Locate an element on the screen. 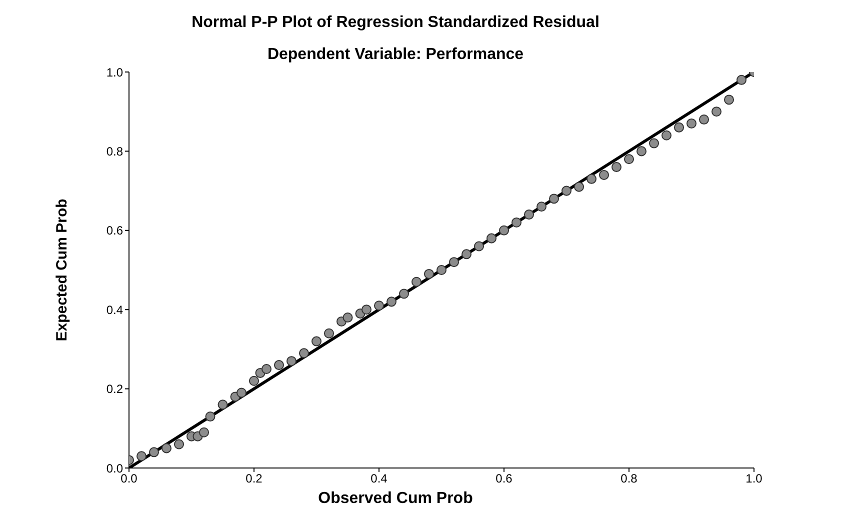 The height and width of the screenshot is (526, 859). x-axis-title: Observed Cum Prob is located at coordinates (395, 499).